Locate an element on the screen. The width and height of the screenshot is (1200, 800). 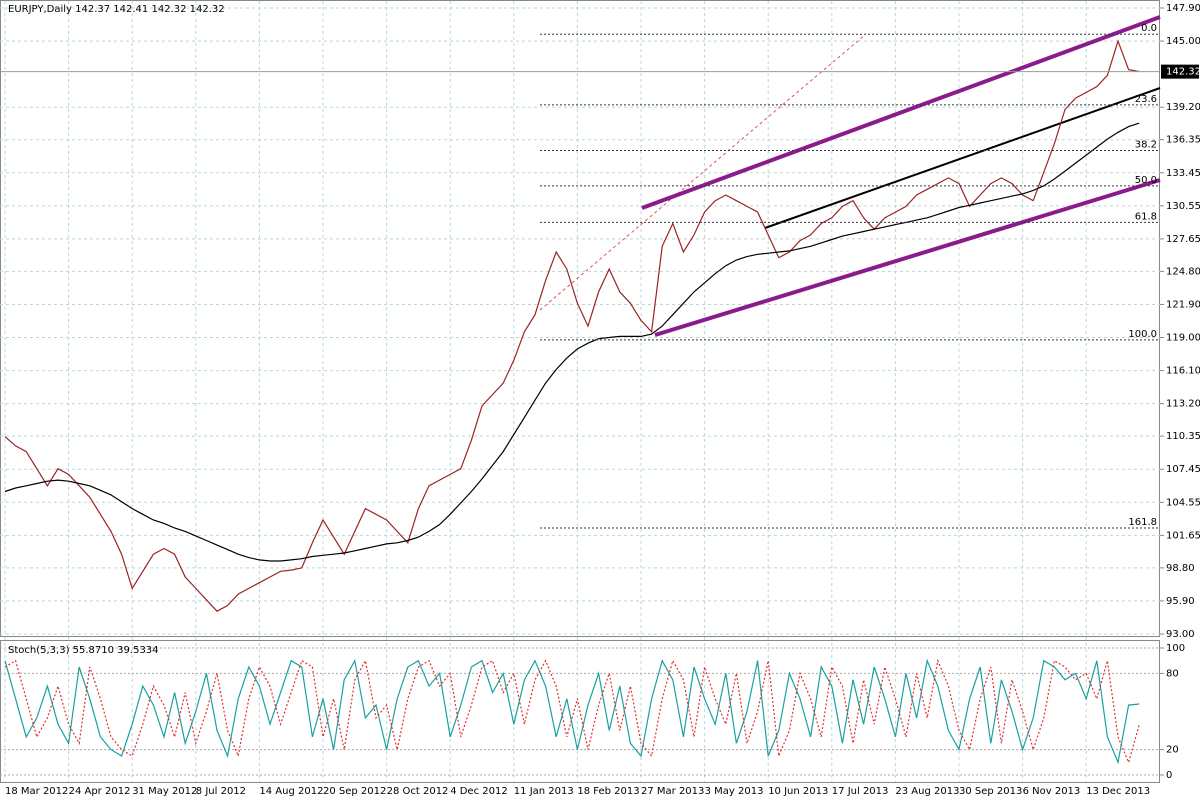
chart-title: EURJPY,Daily 142.37 142.41 142.32 142.32 is located at coordinates (116, 9).